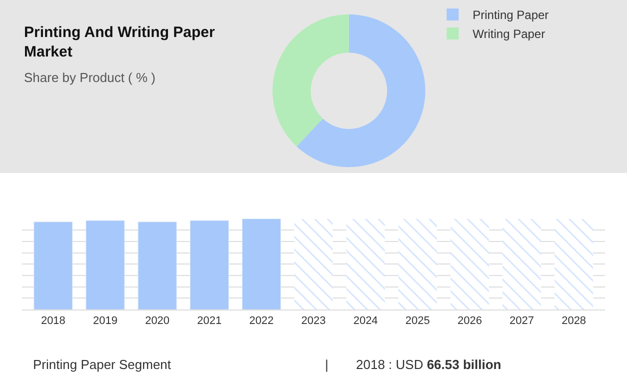 The image size is (627, 376). I want to click on text: Printing Paper Segment, so click(102, 364).